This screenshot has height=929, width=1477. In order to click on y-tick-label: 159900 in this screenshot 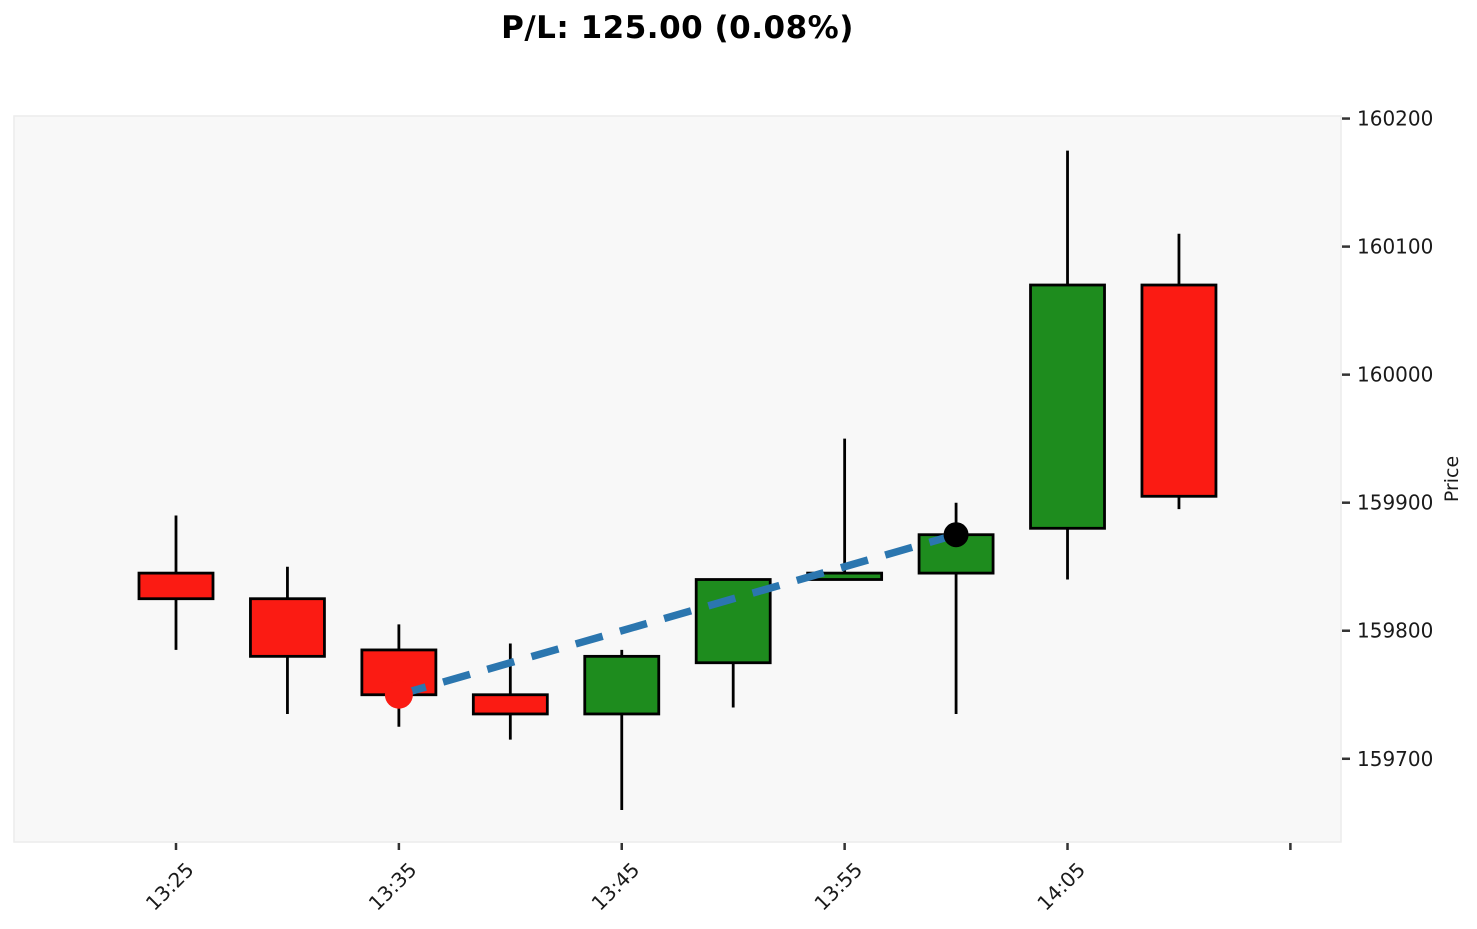, I will do `click(1395, 503)`.